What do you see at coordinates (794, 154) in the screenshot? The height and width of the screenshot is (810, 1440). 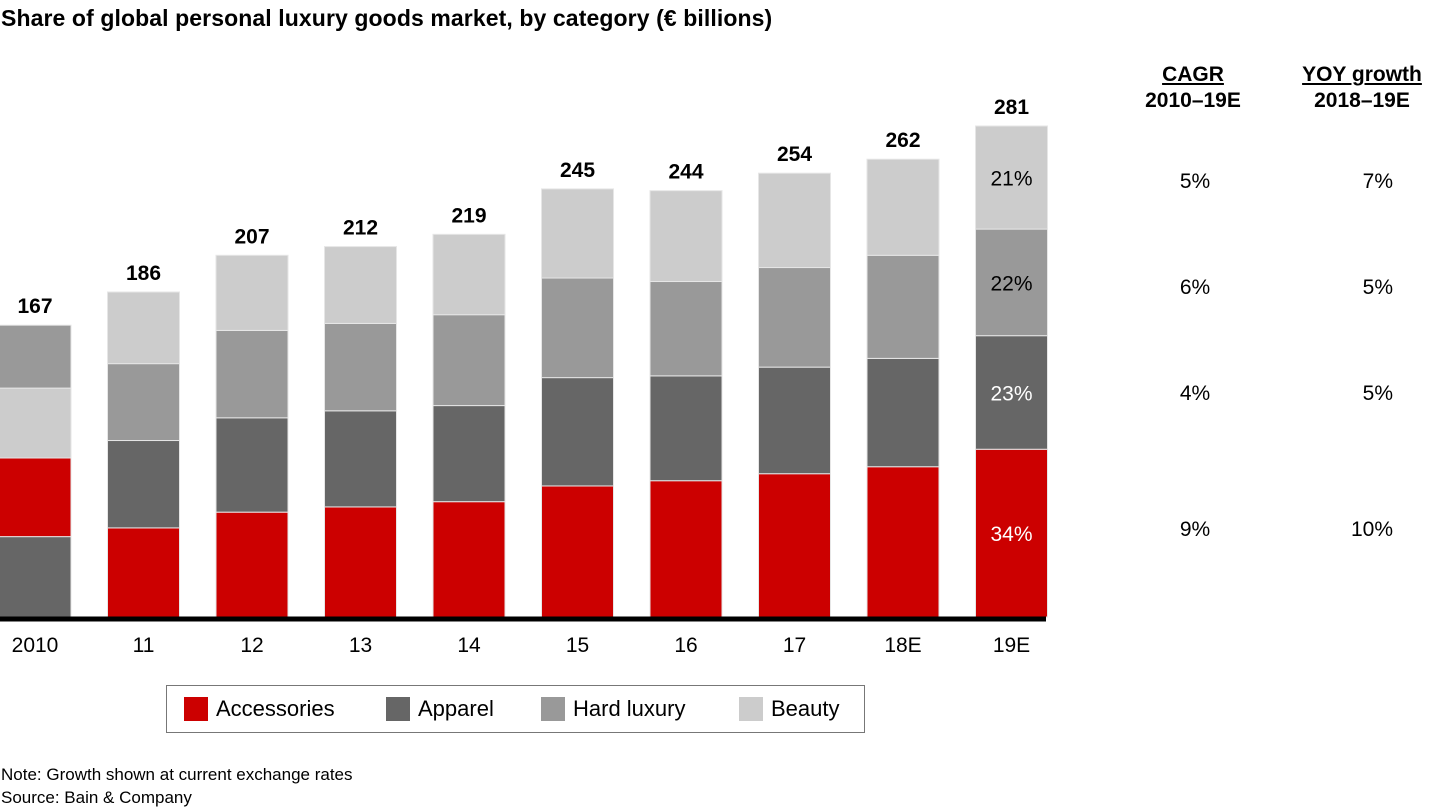 I see `total-label-17: 254` at bounding box center [794, 154].